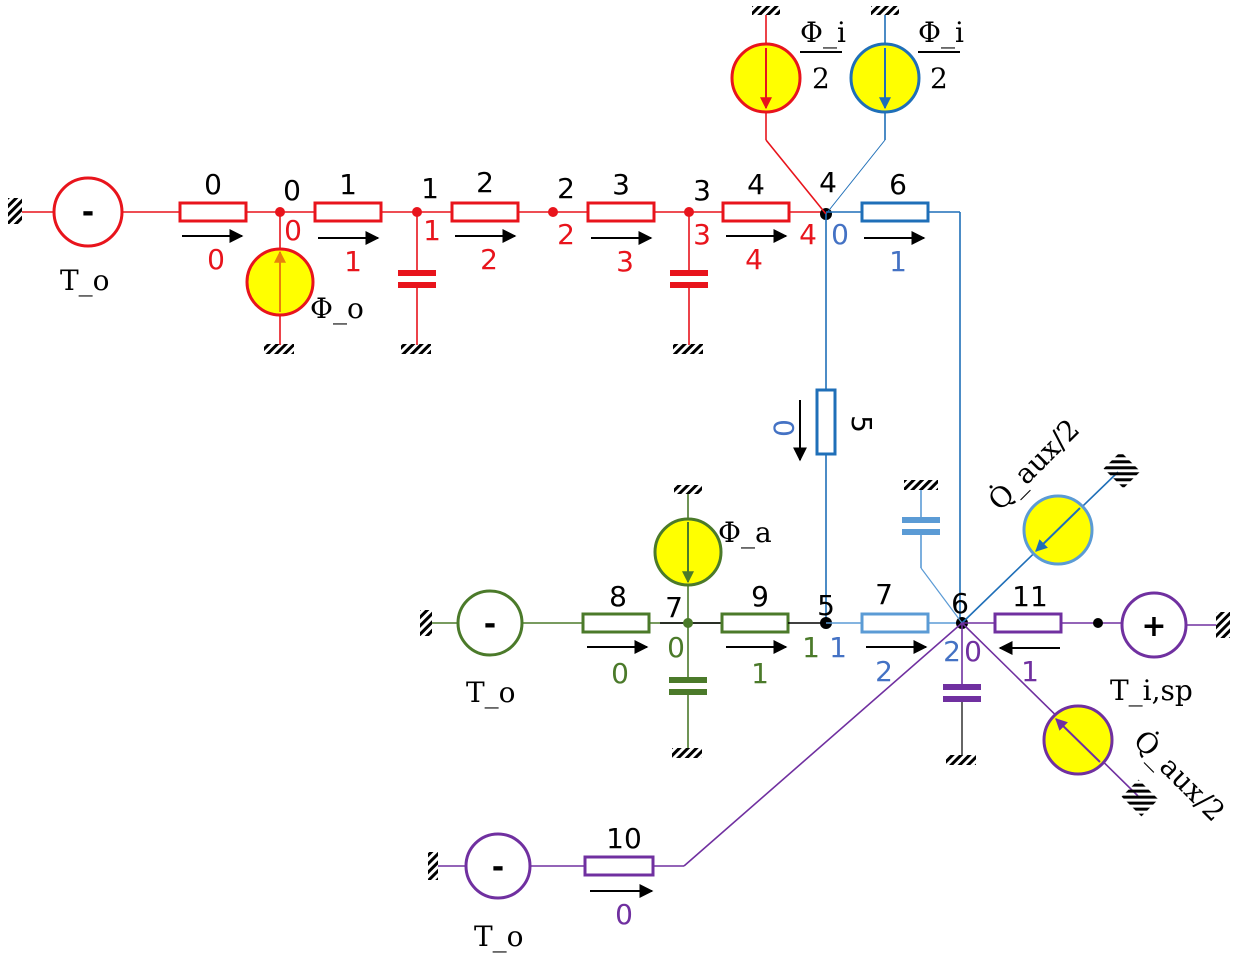  What do you see at coordinates (898, 184) in the screenshot?
I see `branch-label-6: 6` at bounding box center [898, 184].